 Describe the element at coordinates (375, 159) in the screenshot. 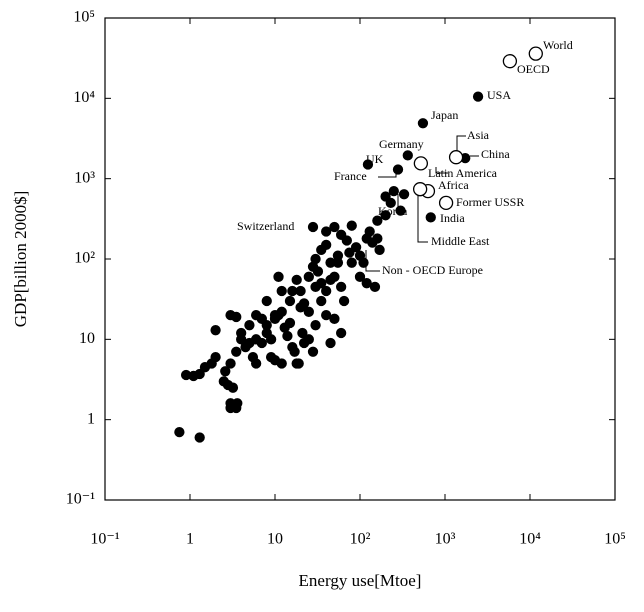

I see `annotation: UK` at that location.